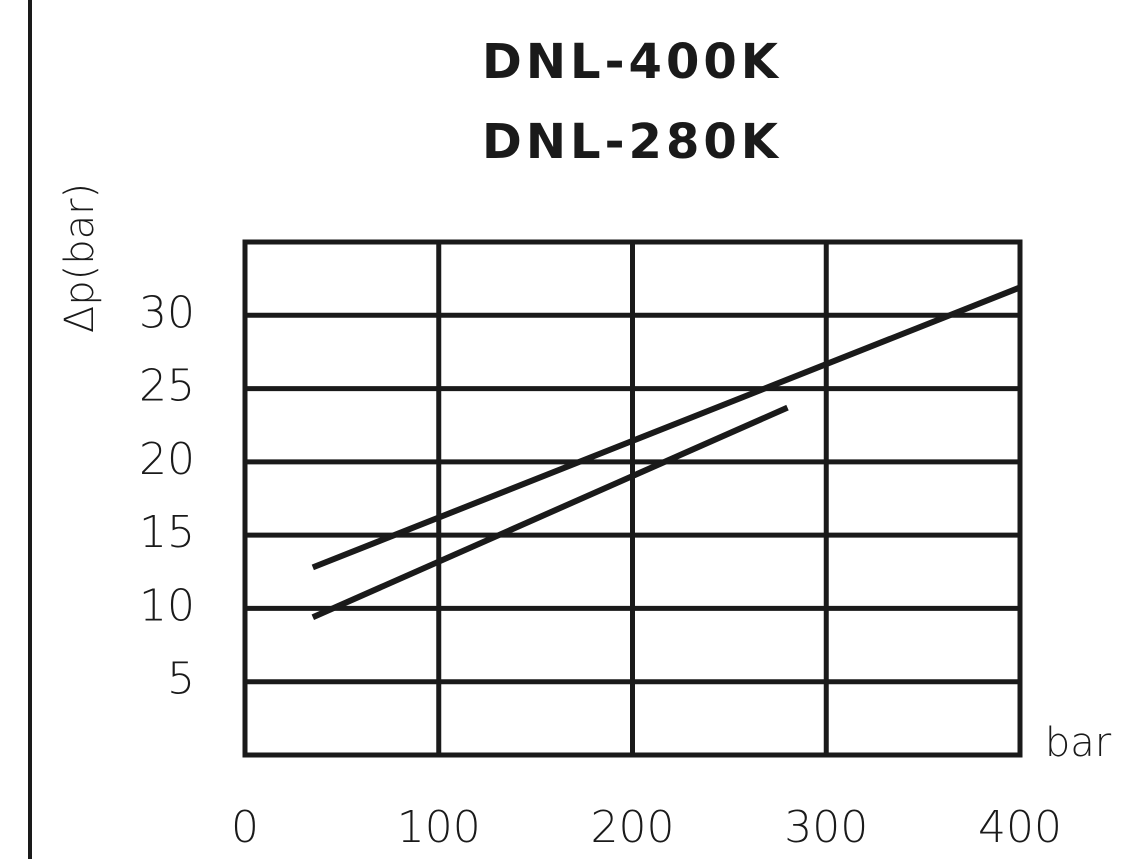 The width and height of the screenshot is (1135, 859). What do you see at coordinates (1020, 827) in the screenshot?
I see `x-tick-label: 400` at bounding box center [1020, 827].